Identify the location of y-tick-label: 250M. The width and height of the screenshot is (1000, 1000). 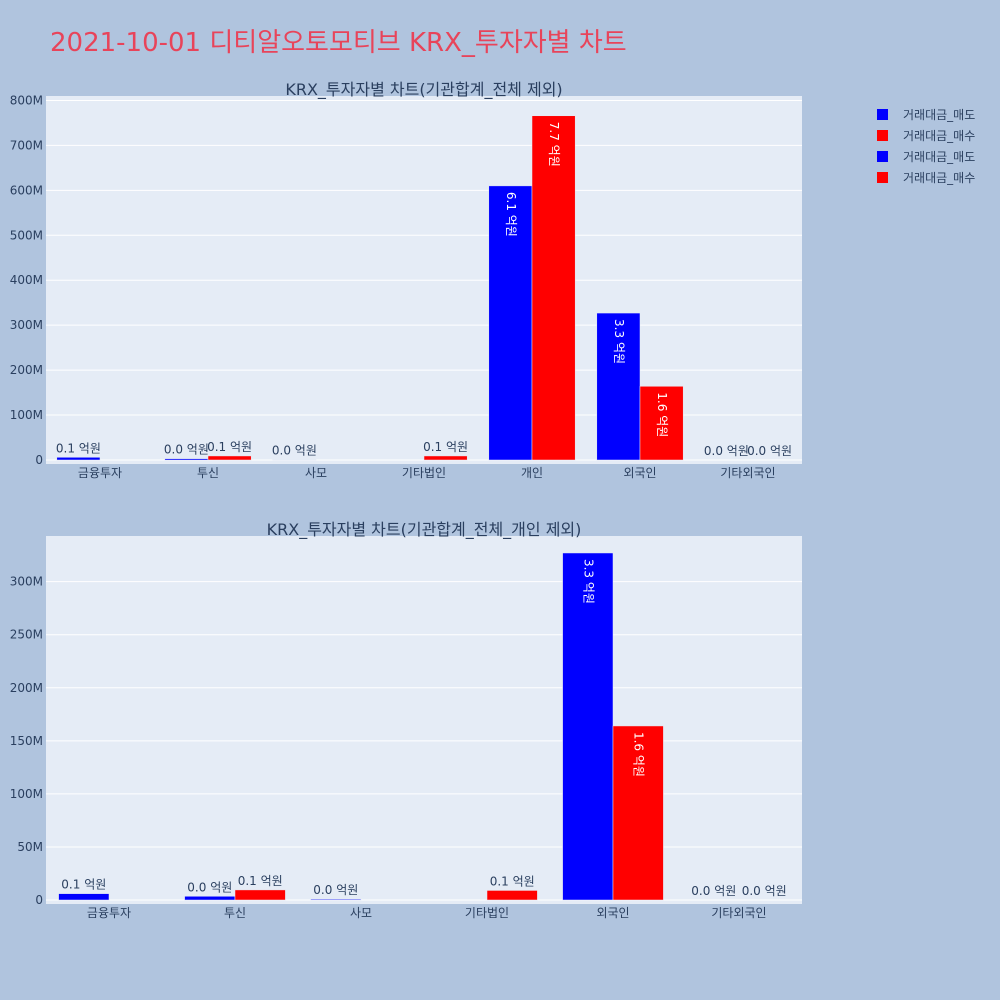
(26, 635).